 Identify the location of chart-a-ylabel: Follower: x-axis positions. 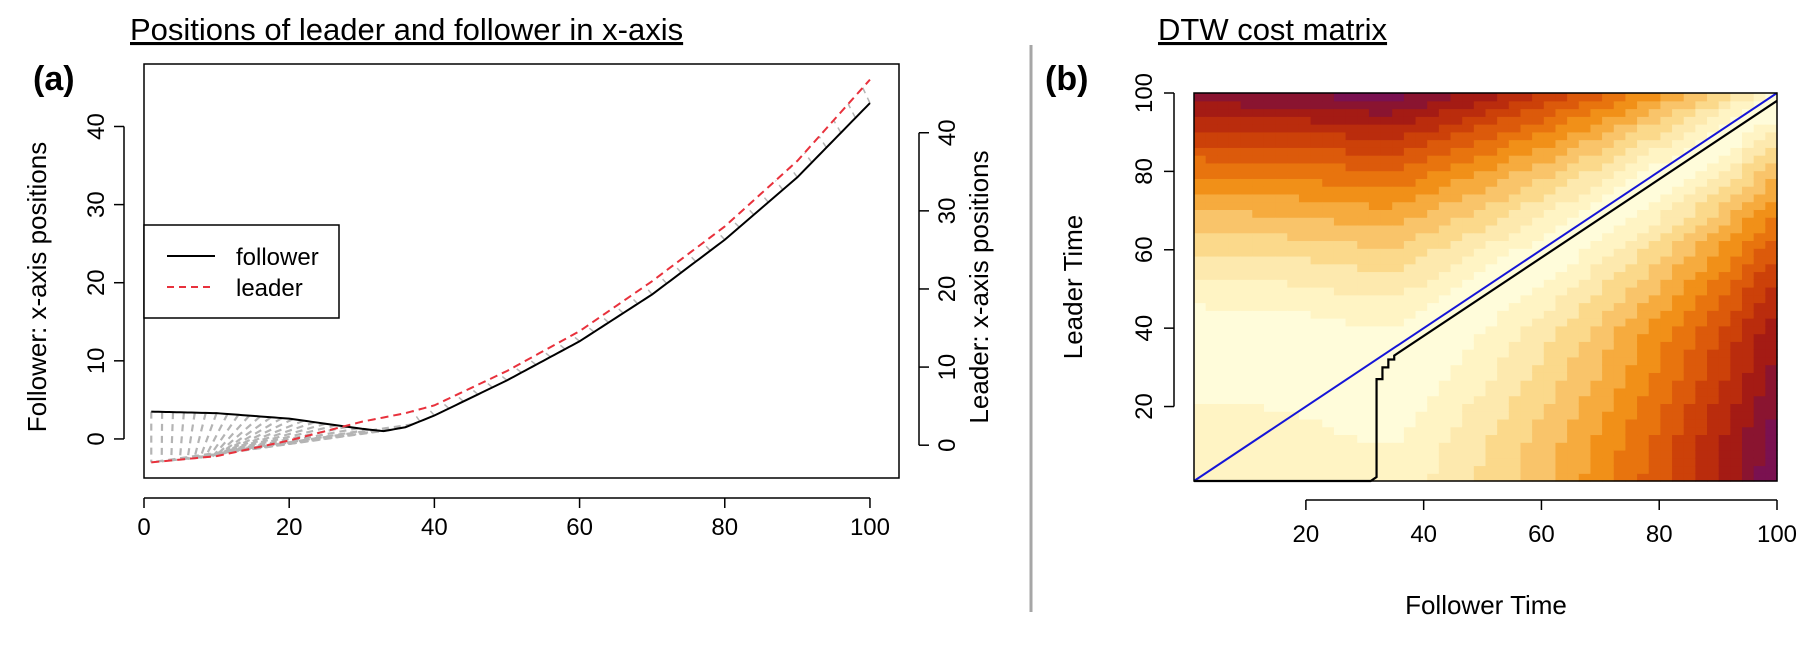
(37, 287).